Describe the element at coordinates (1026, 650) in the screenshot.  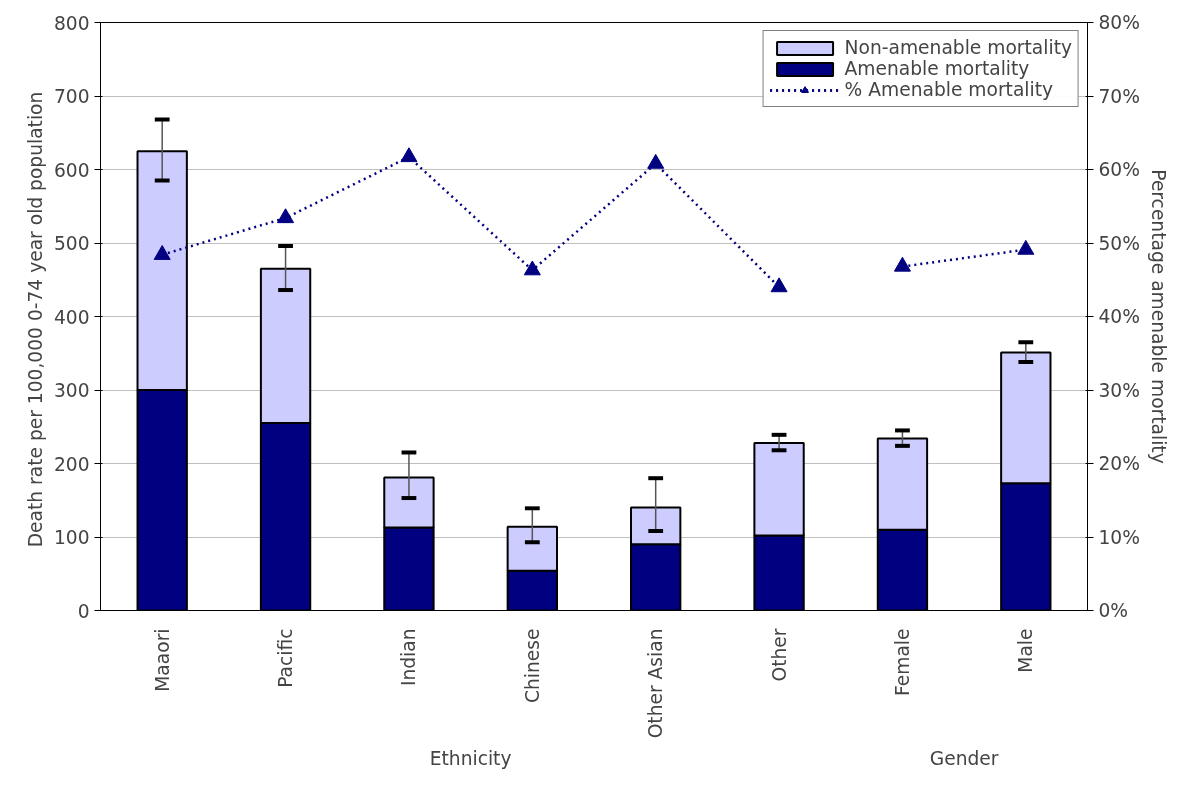
I see `x-tick-label: Male` at that location.